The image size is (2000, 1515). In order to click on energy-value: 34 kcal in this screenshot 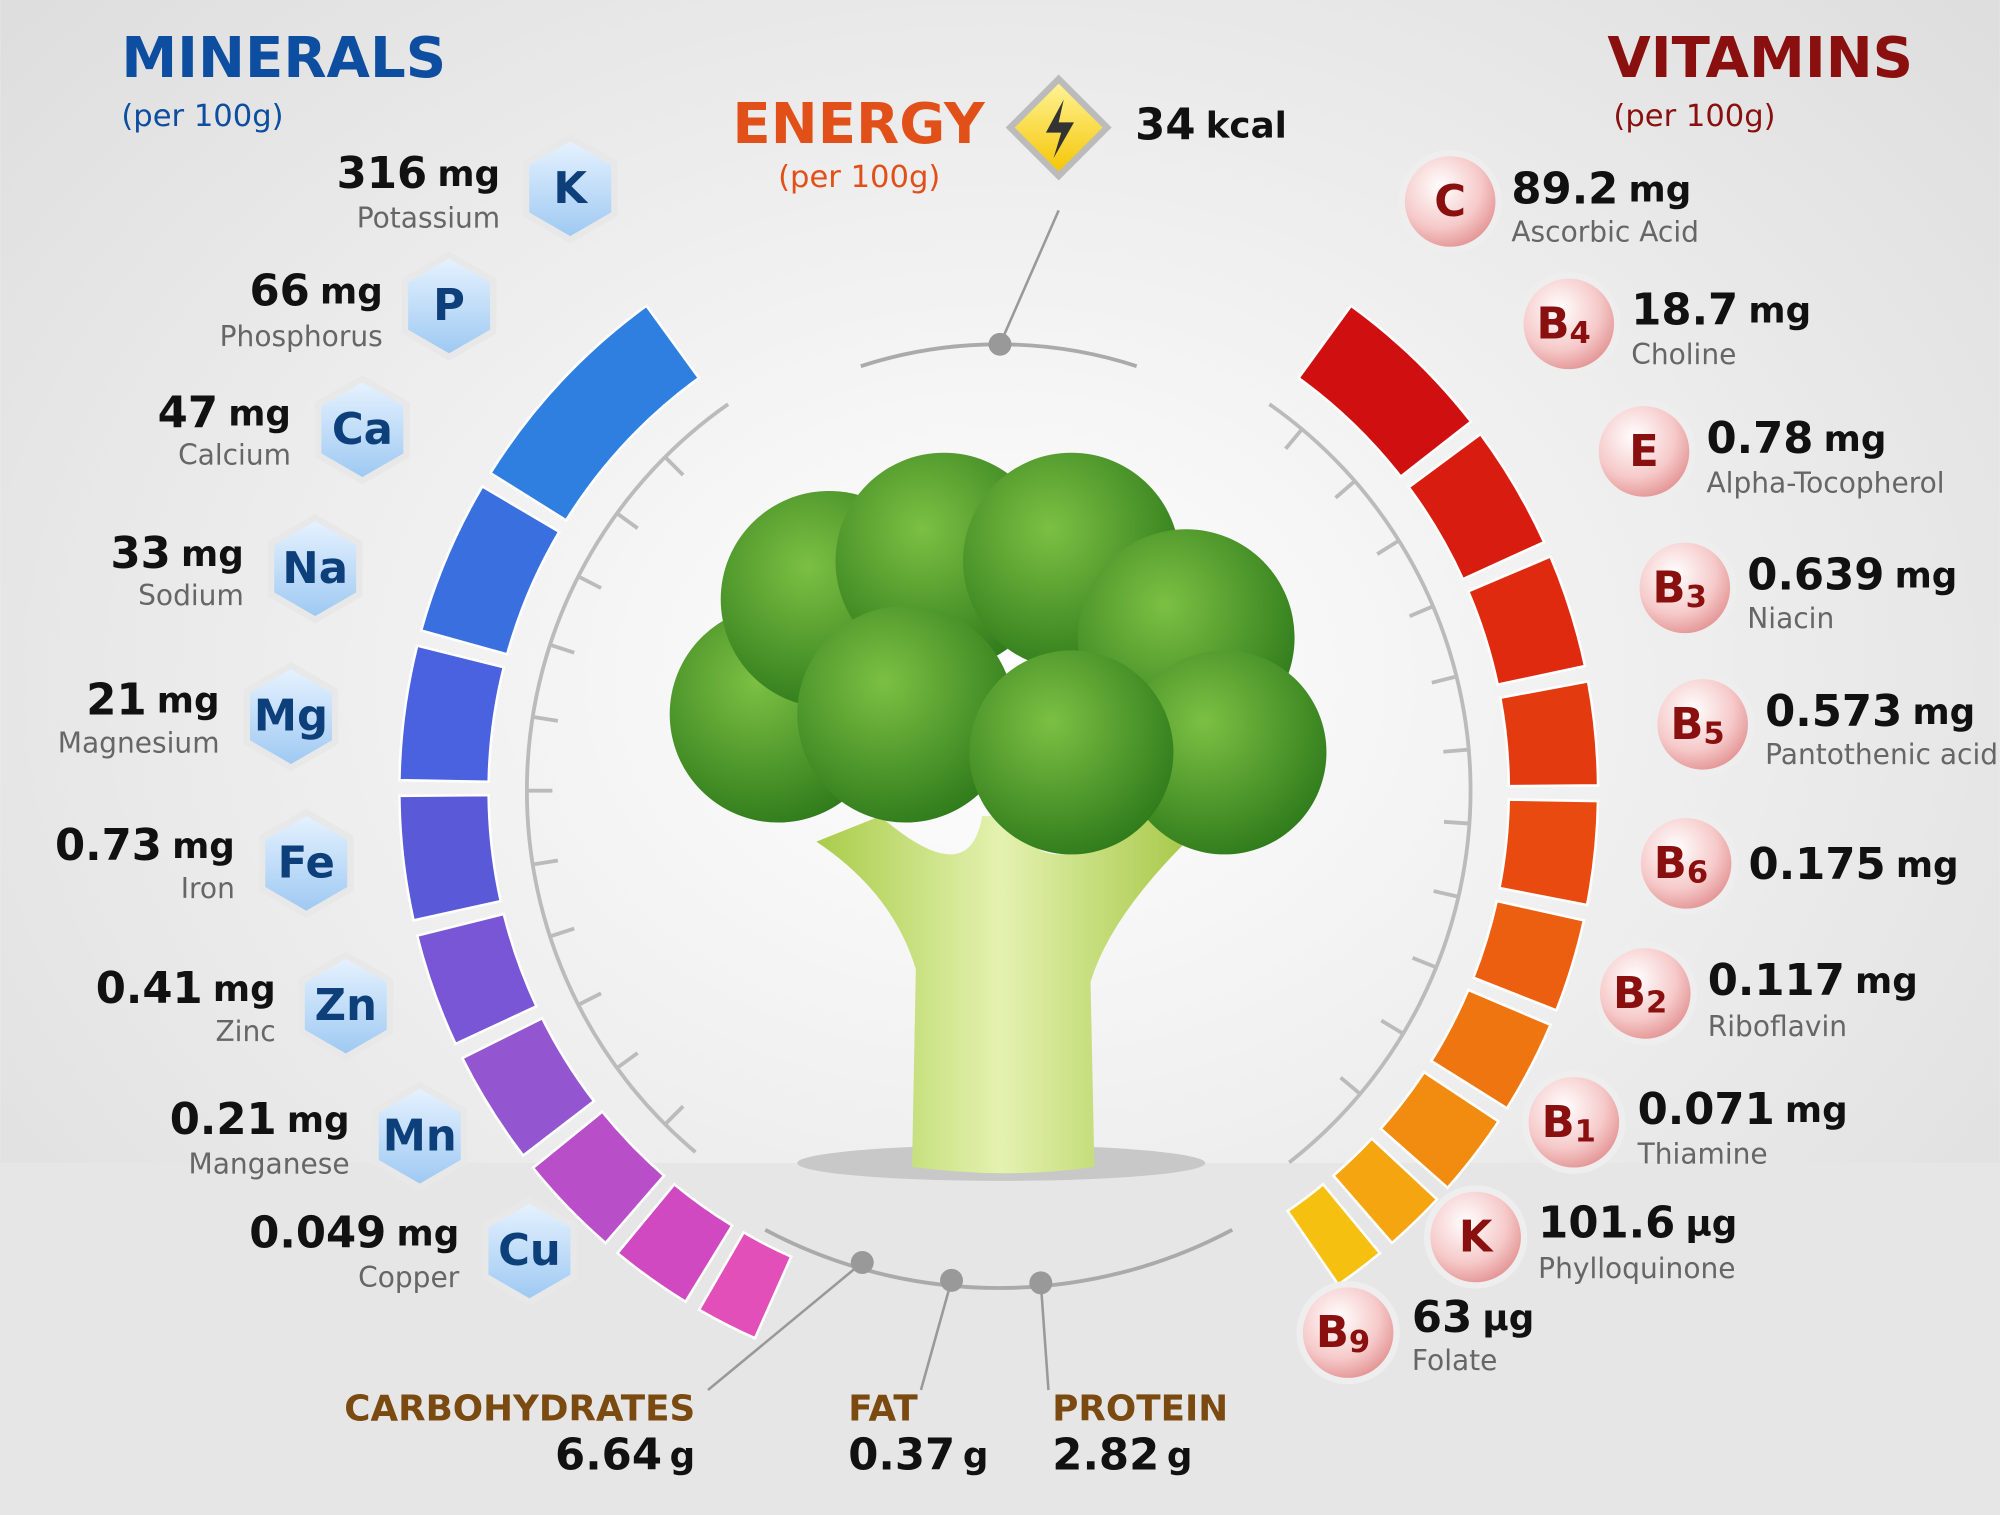, I will do `click(1211, 125)`.